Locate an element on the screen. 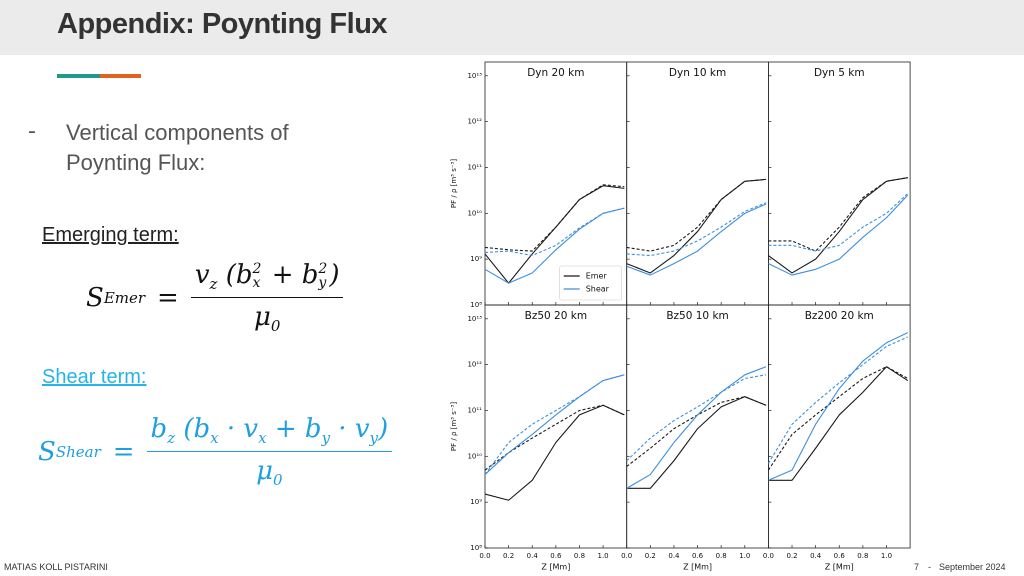  panel-title: Bz50 10 km is located at coordinates (697, 316).